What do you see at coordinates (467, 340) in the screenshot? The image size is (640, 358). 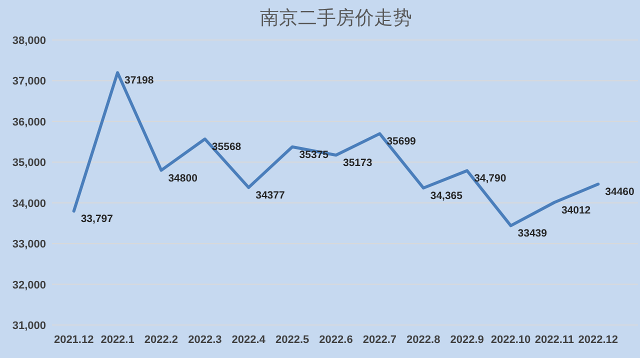 I see `x-tick-label: 2022.9` at bounding box center [467, 340].